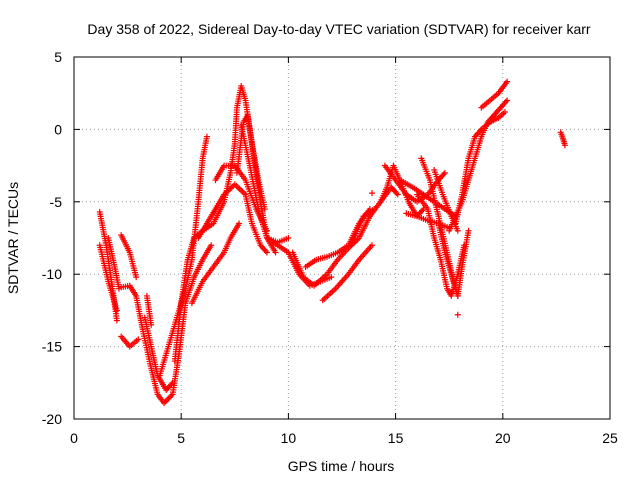  I want to click on y-tick-label: -20, so click(52, 419).